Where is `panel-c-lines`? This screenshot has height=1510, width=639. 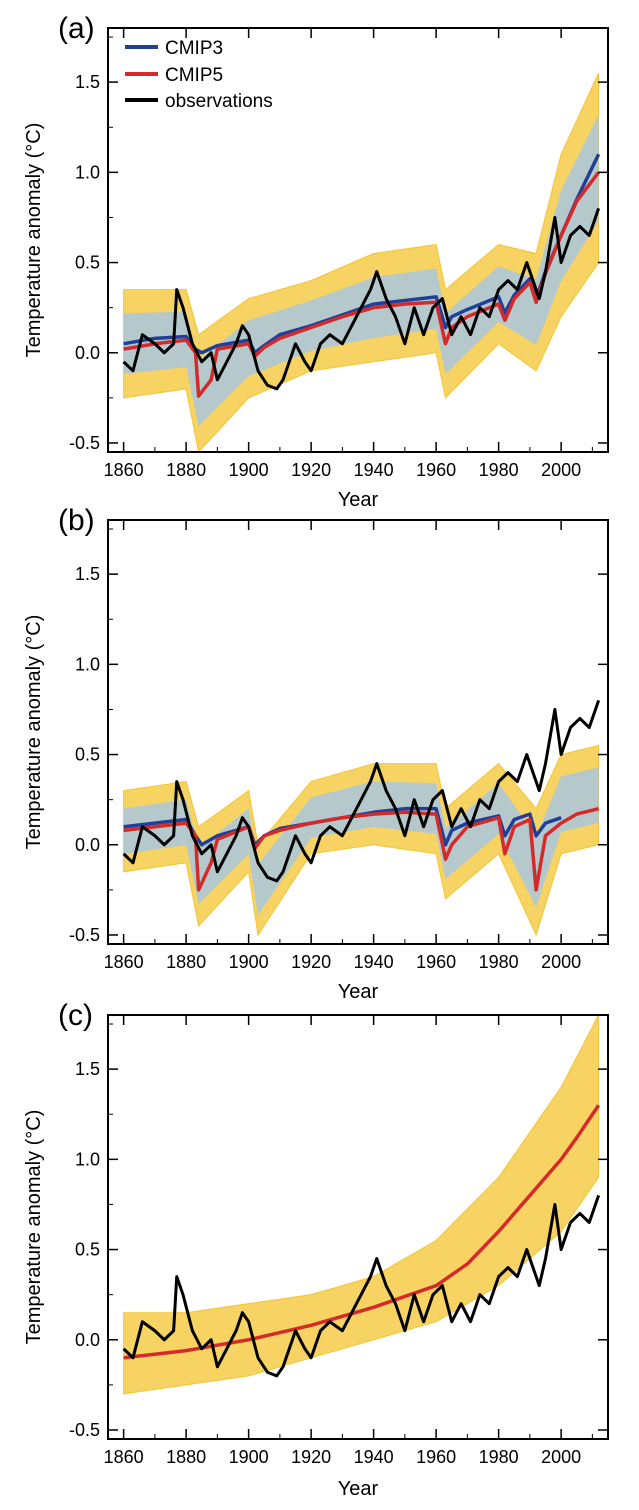
panel-c-lines is located at coordinates (361, 1241).